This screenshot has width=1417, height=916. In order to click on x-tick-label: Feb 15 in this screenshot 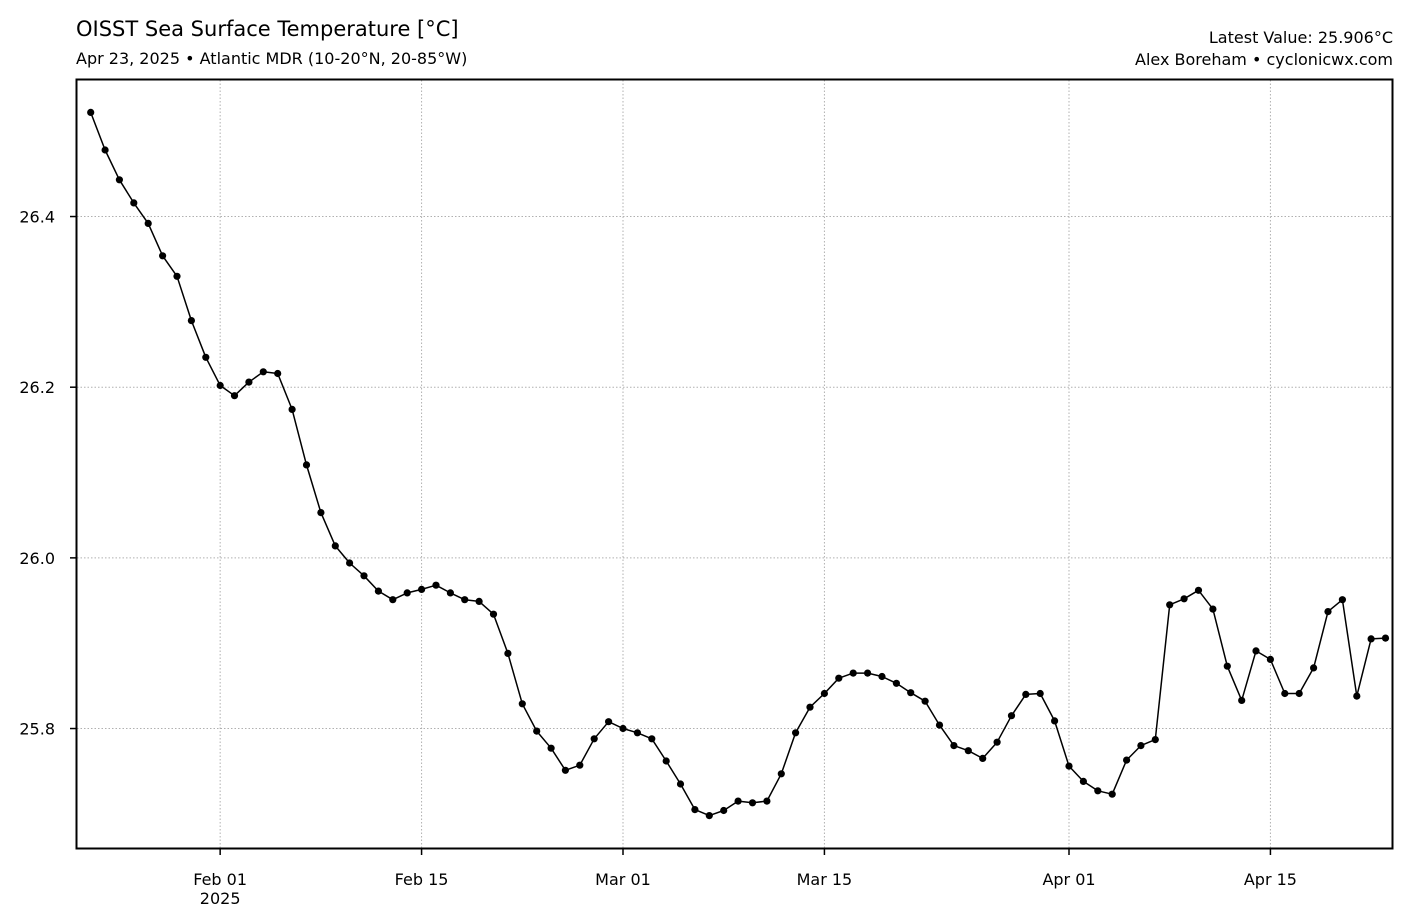, I will do `click(422, 879)`.